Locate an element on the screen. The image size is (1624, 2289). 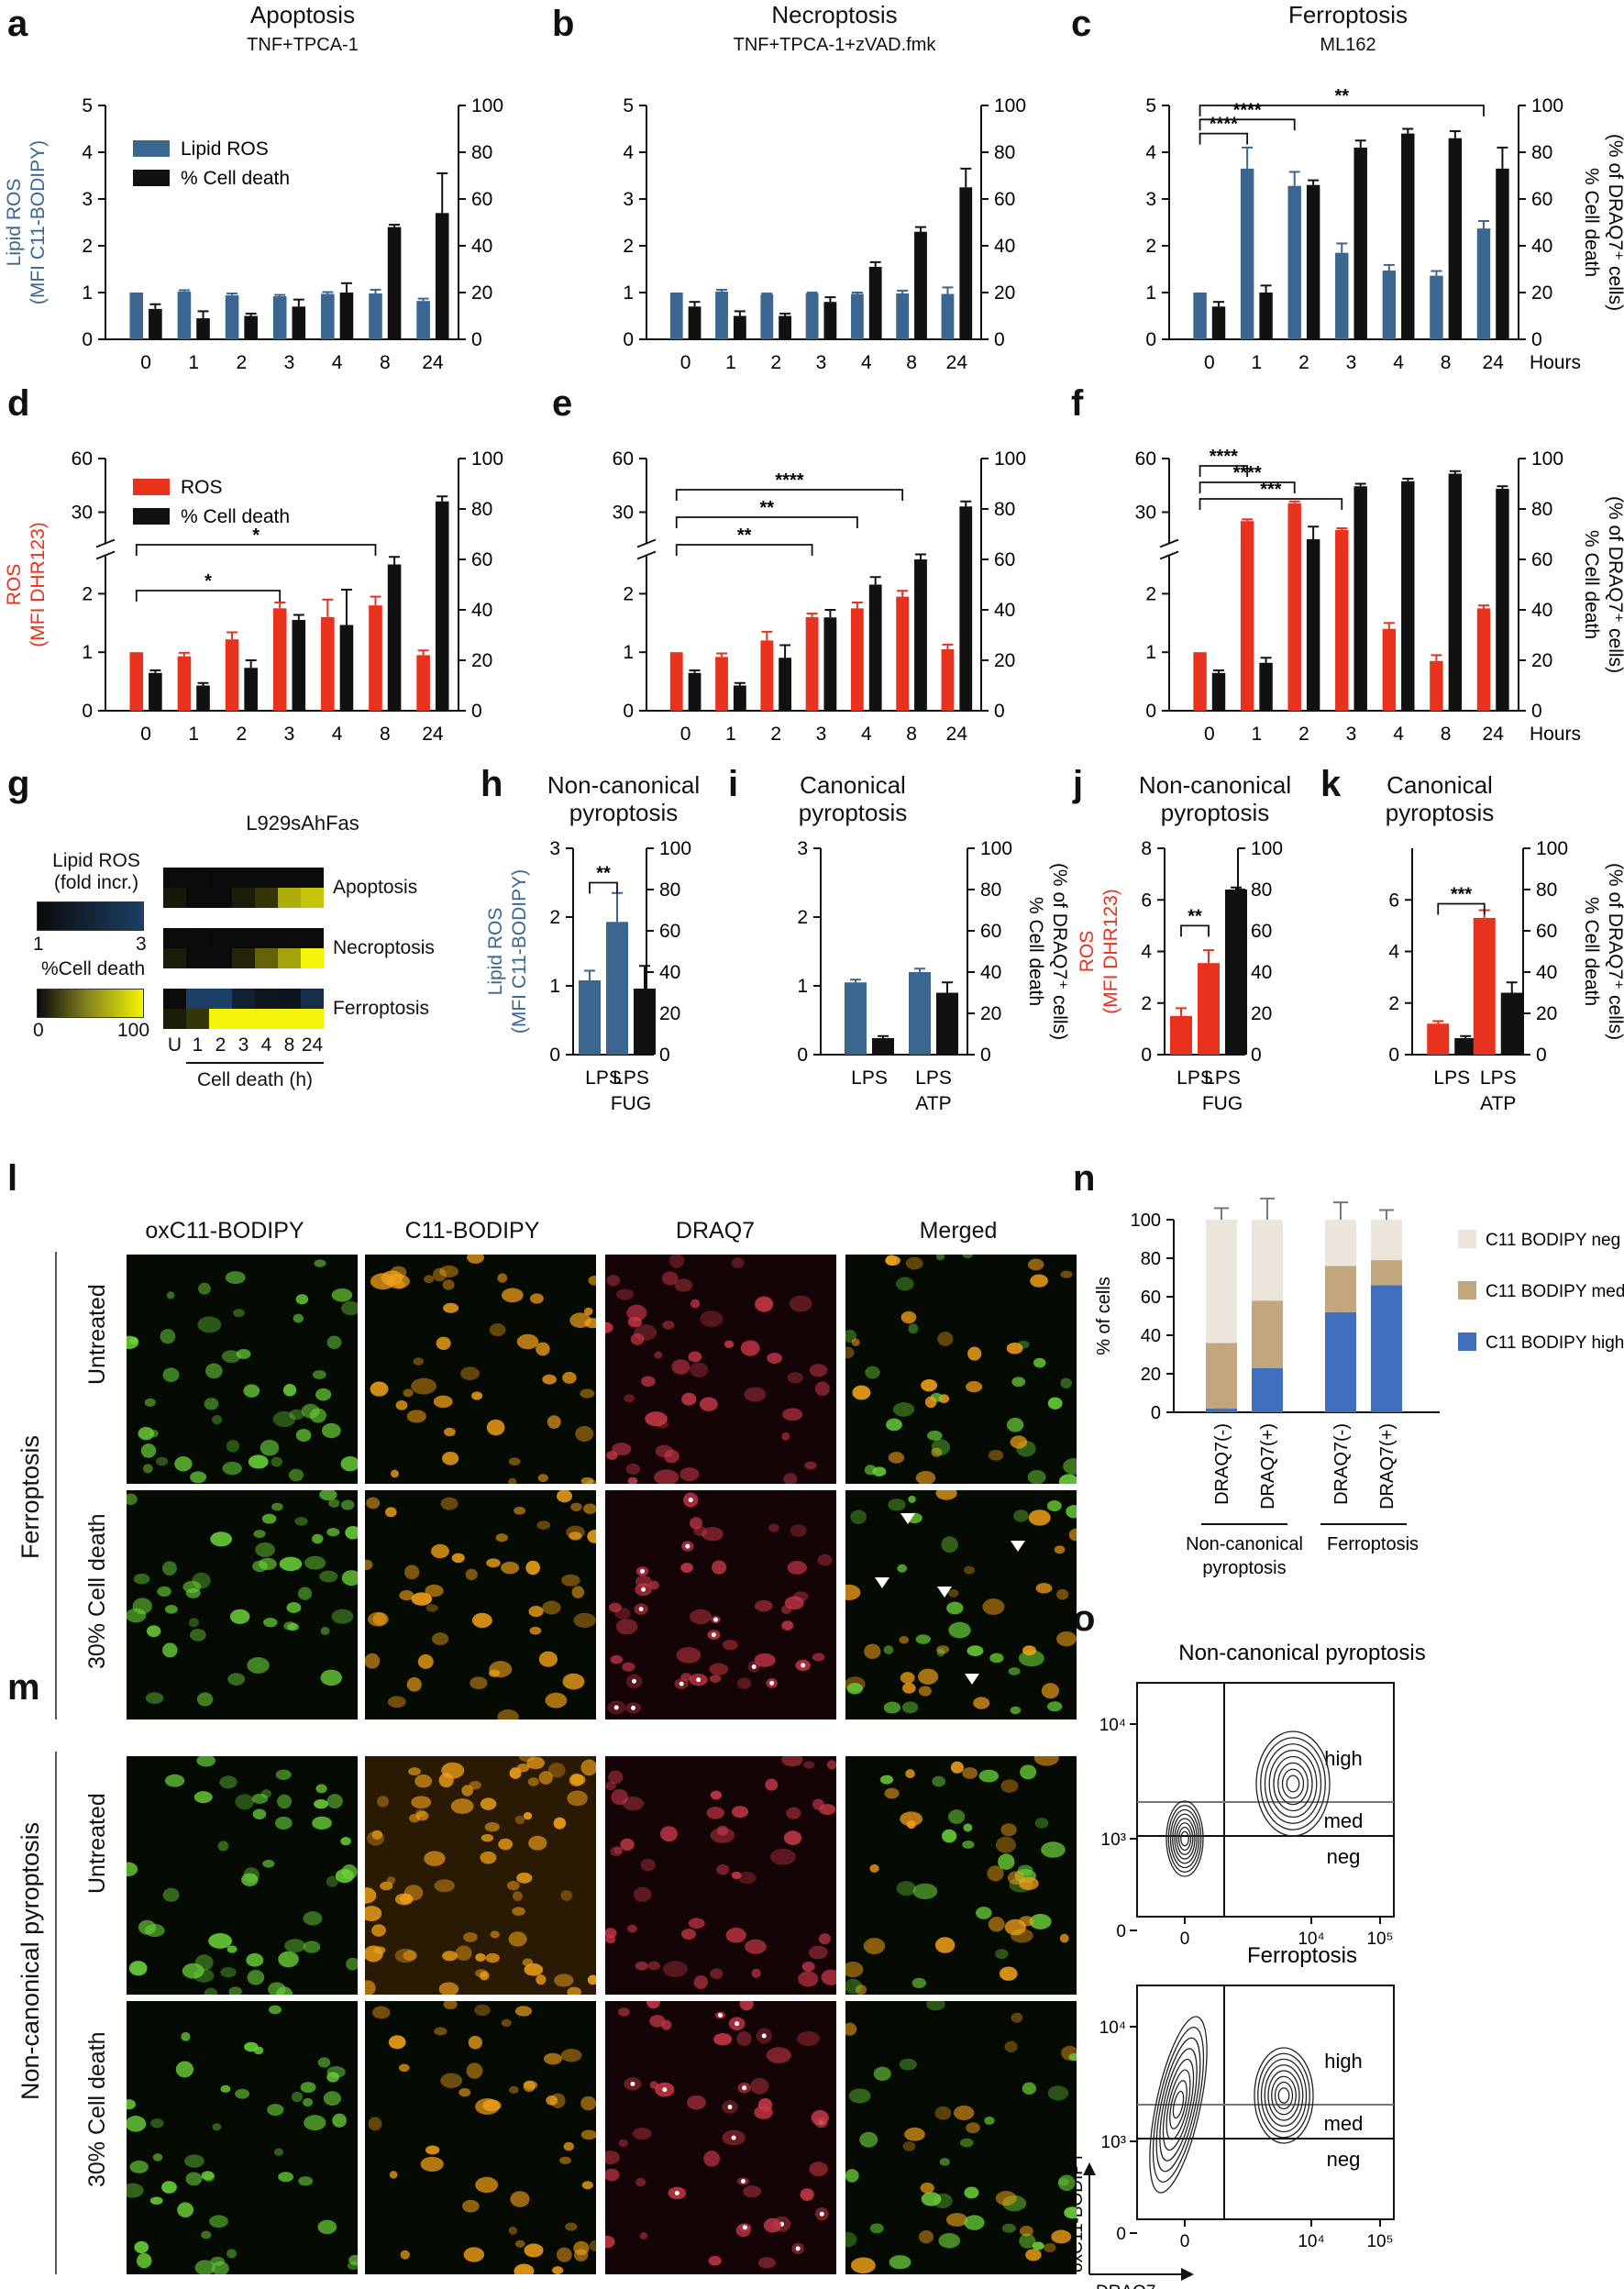
micrograph-background is located at coordinates (480, 1370).